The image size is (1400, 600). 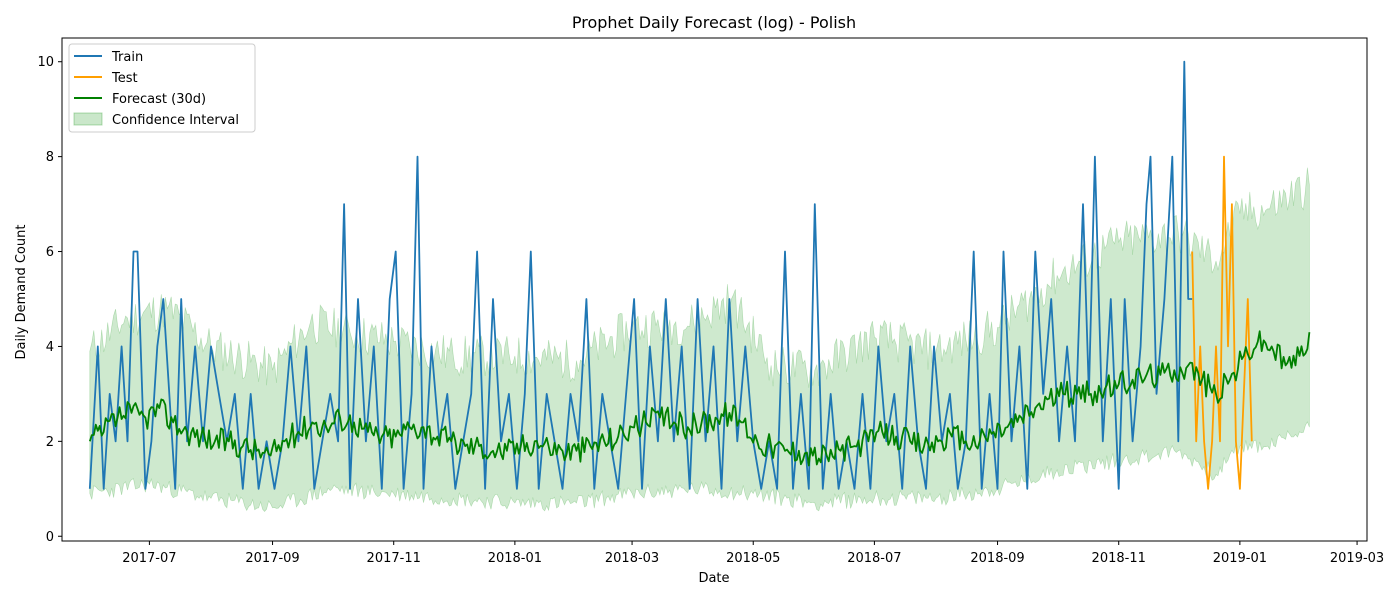 I want to click on legend-ci-label: Confidence Interval, so click(x=175, y=120).